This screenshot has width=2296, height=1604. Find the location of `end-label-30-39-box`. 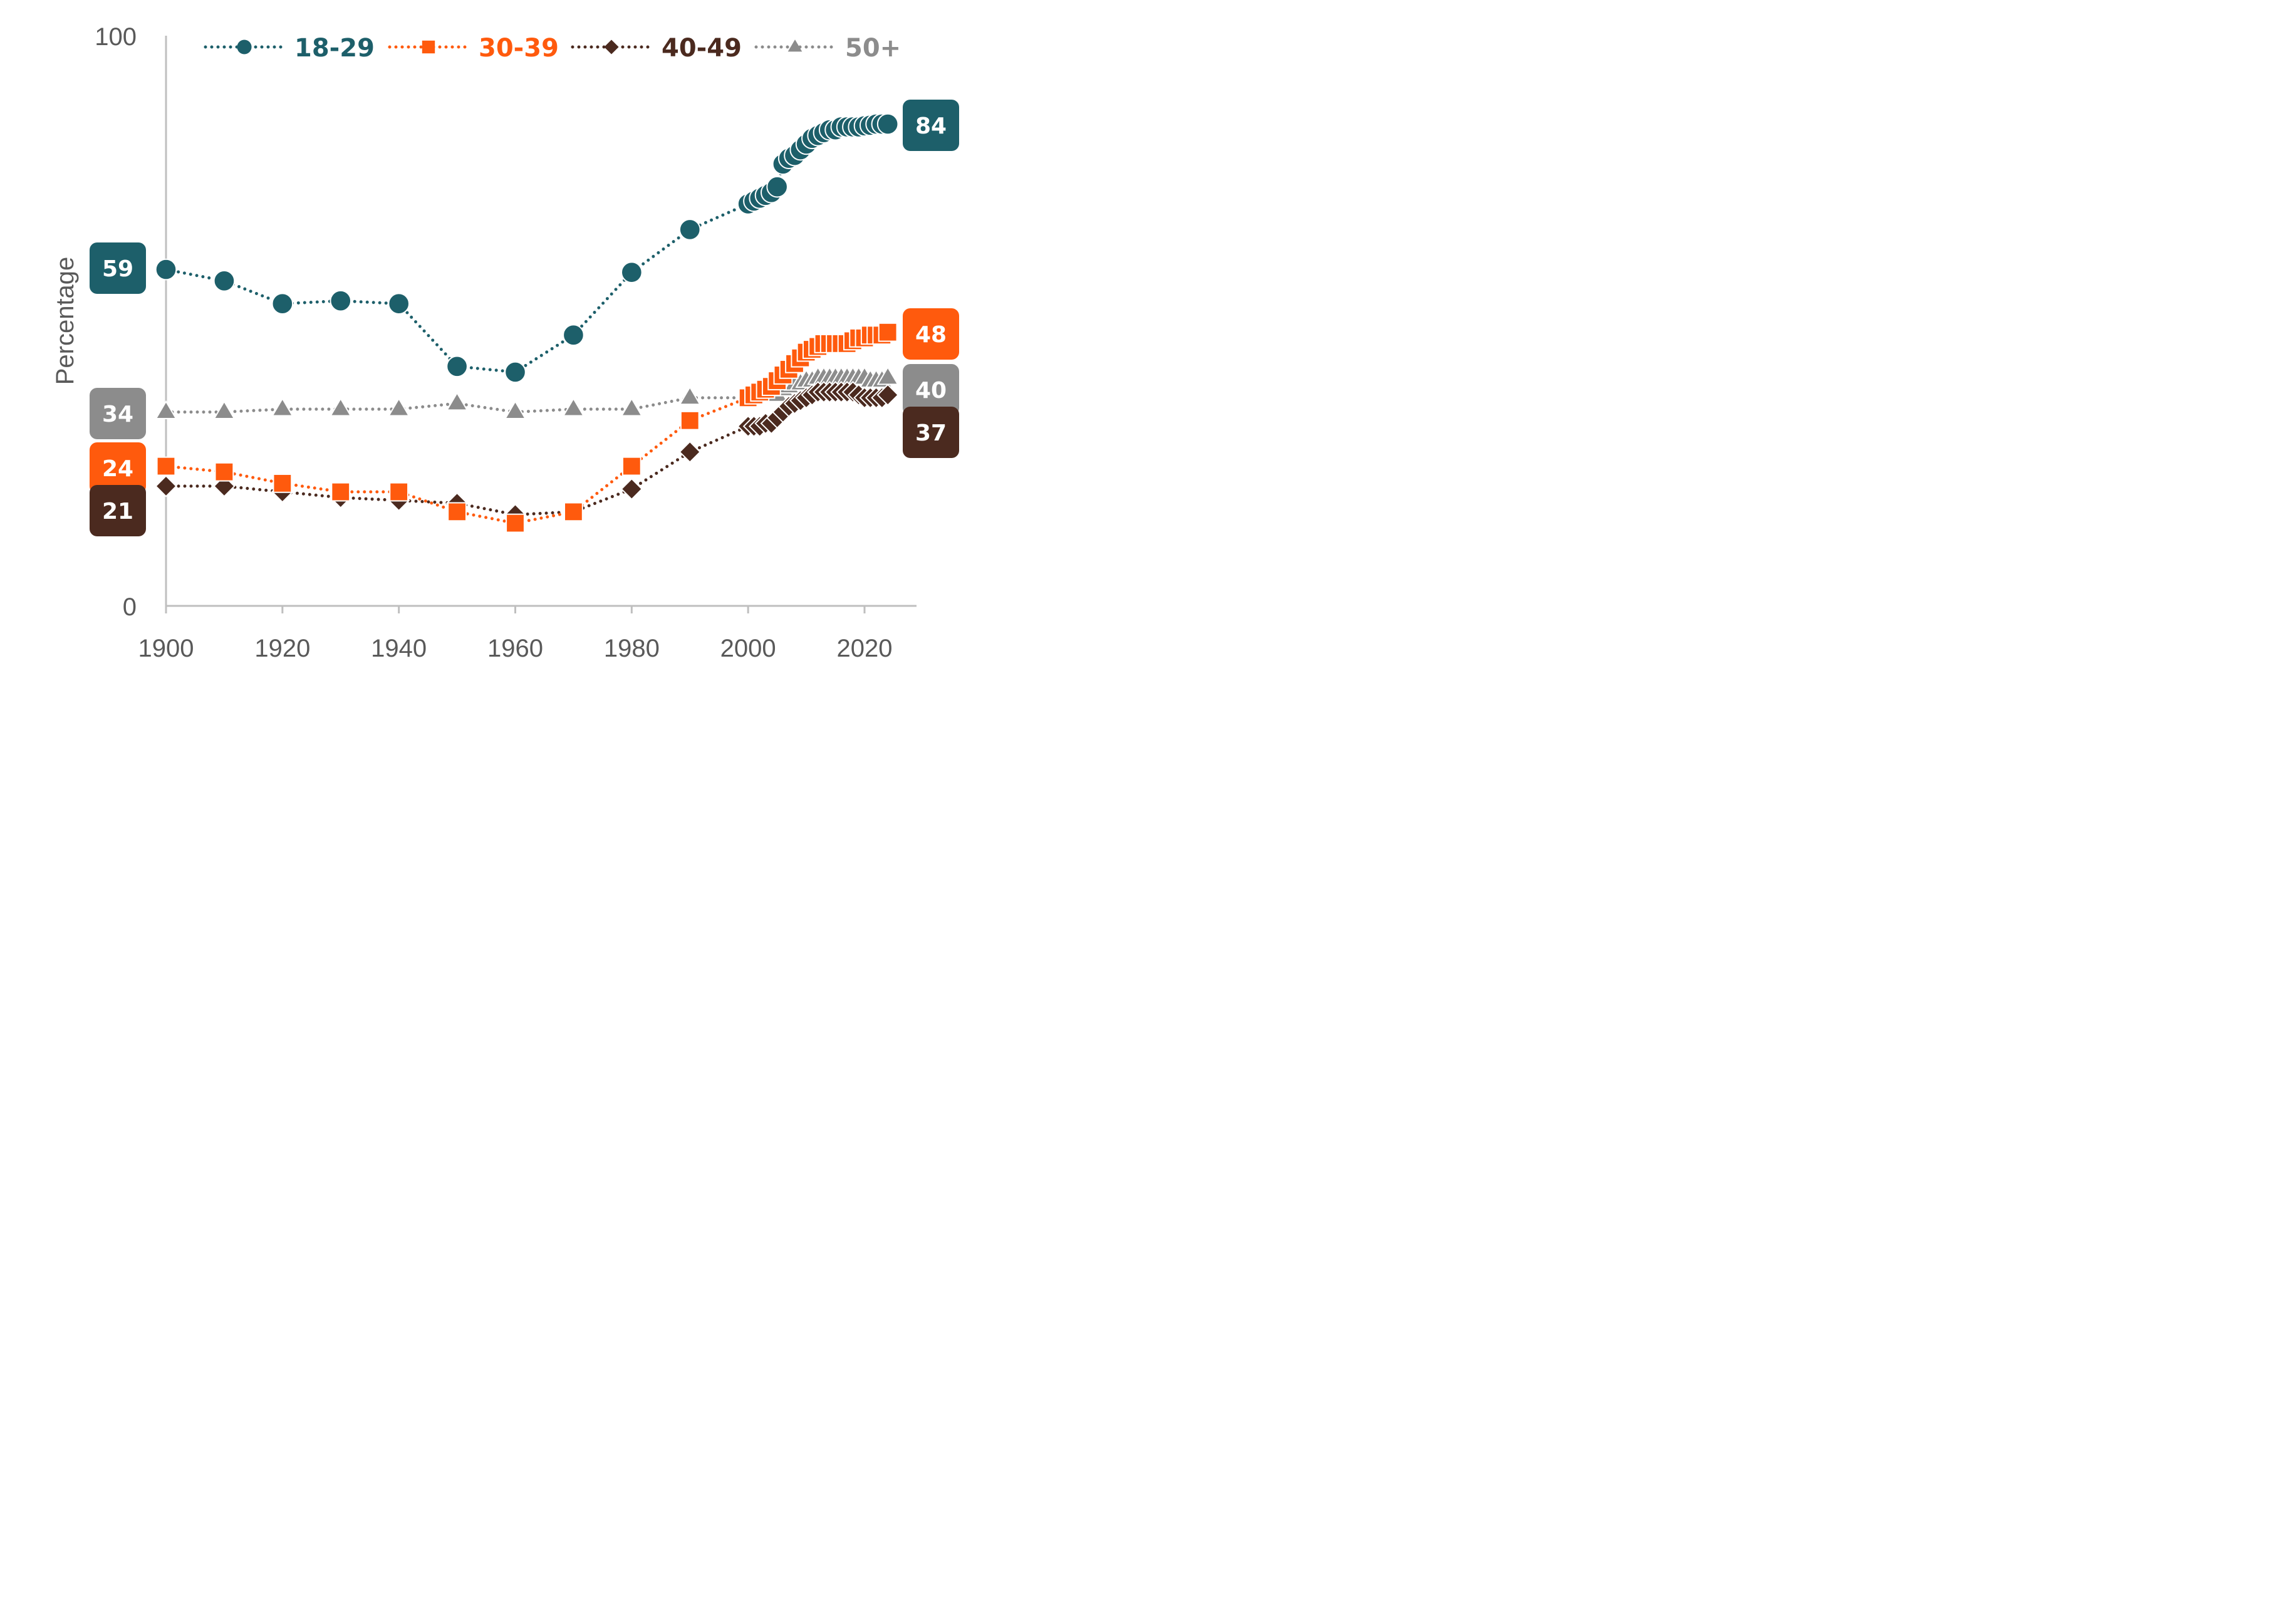

end-label-30-39-box is located at coordinates (931, 334).